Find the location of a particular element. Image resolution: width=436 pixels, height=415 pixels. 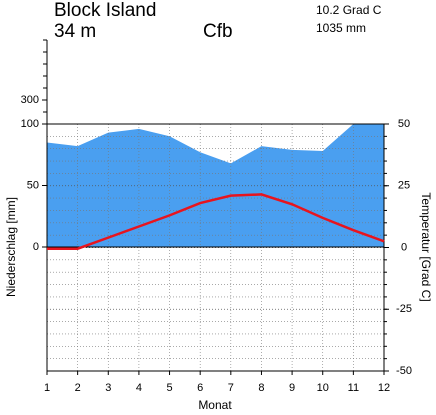

y2-tick-label: -50 is located at coordinates (404, 371).